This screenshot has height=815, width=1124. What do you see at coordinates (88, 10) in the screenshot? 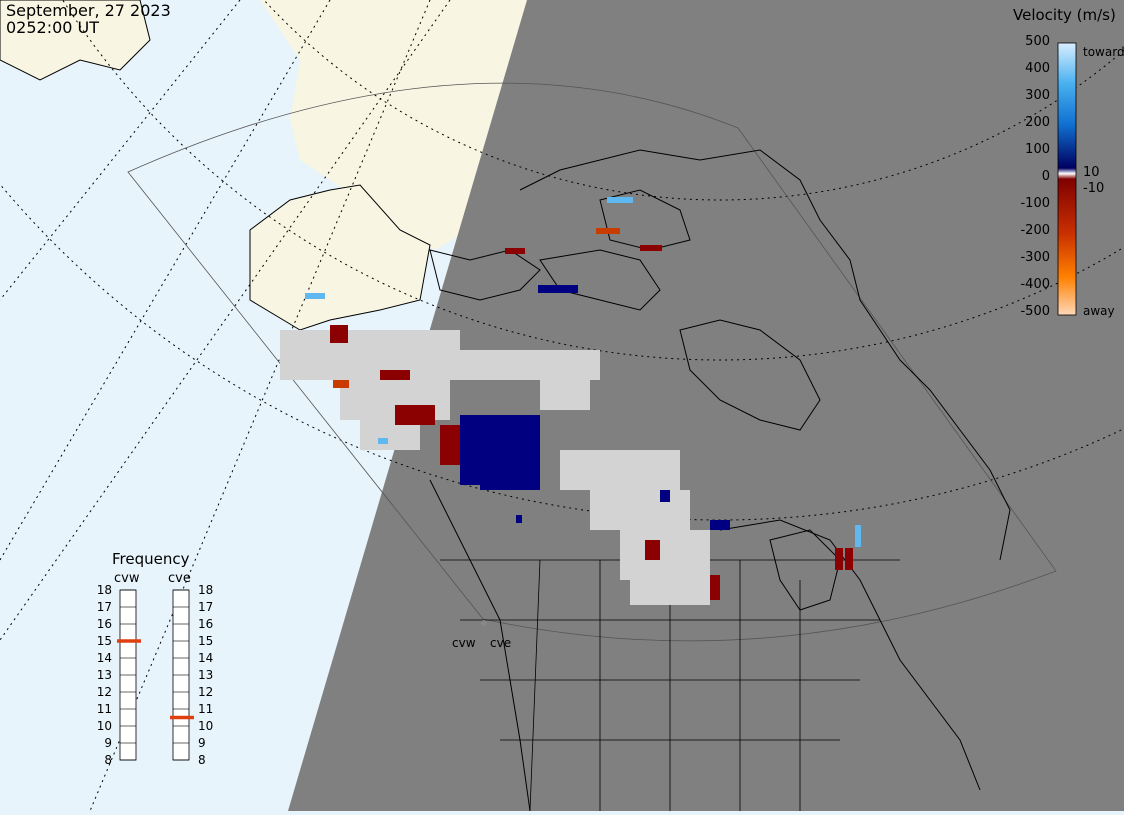
I see `header-date: September, 27 2023` at bounding box center [88, 10].